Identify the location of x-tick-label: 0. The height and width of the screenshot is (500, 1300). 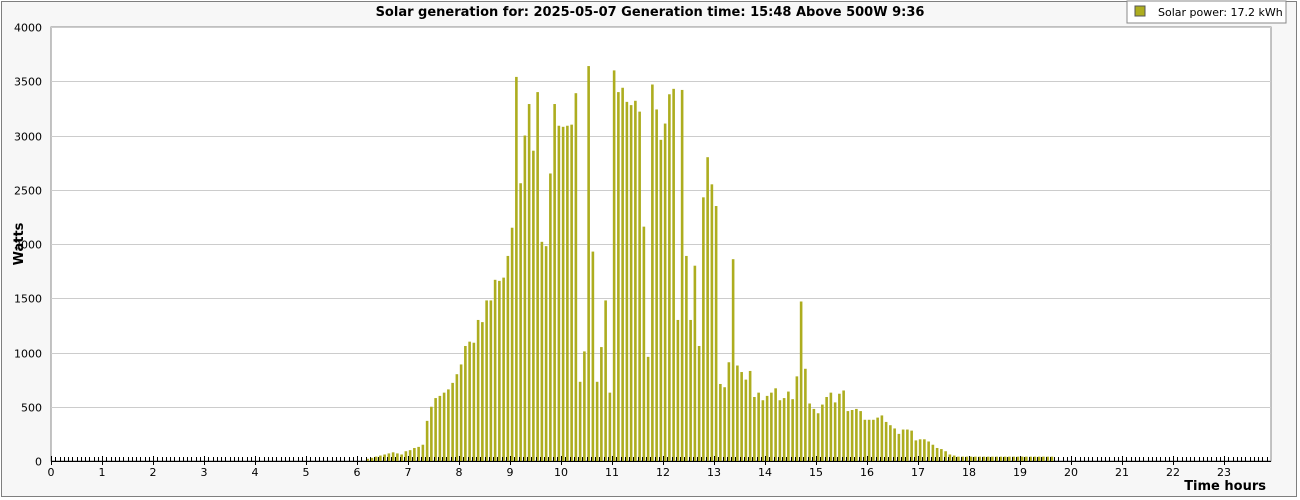
(51, 472).